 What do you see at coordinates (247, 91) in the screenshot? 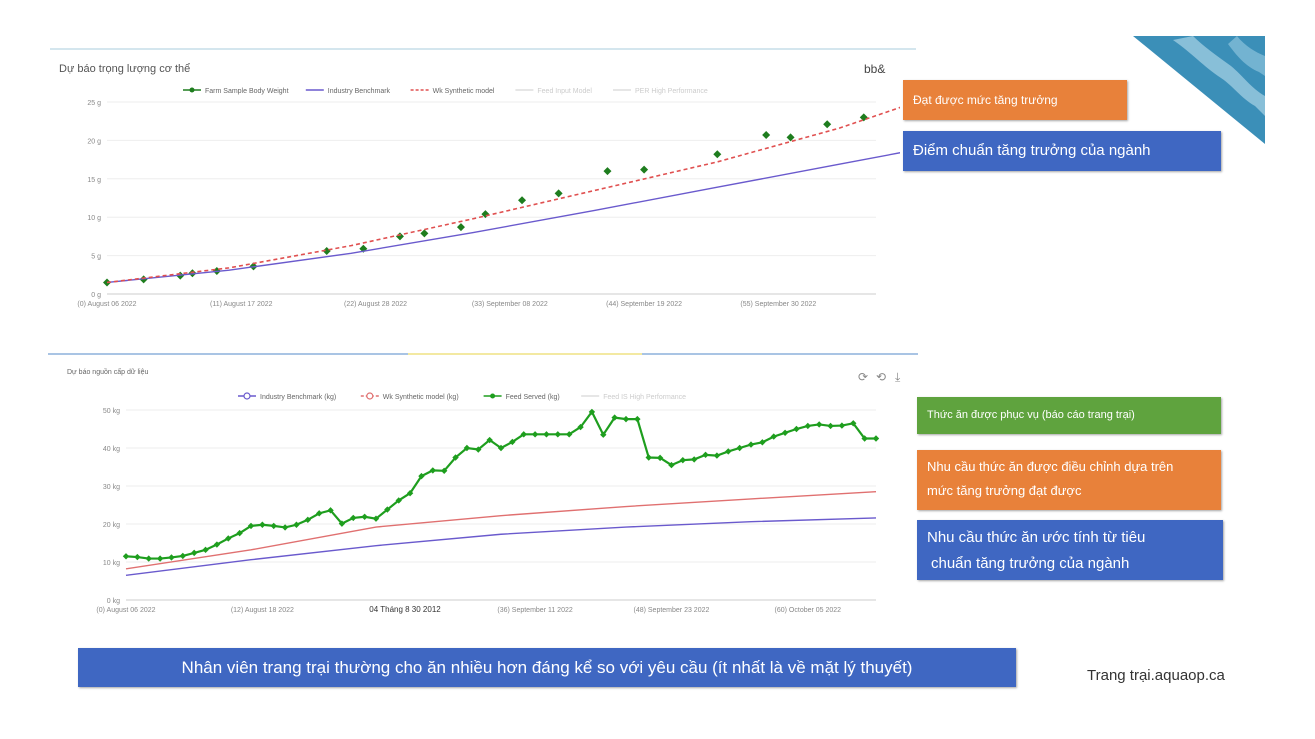
I see `legend-label: Farm Sample Body Weight` at bounding box center [247, 91].